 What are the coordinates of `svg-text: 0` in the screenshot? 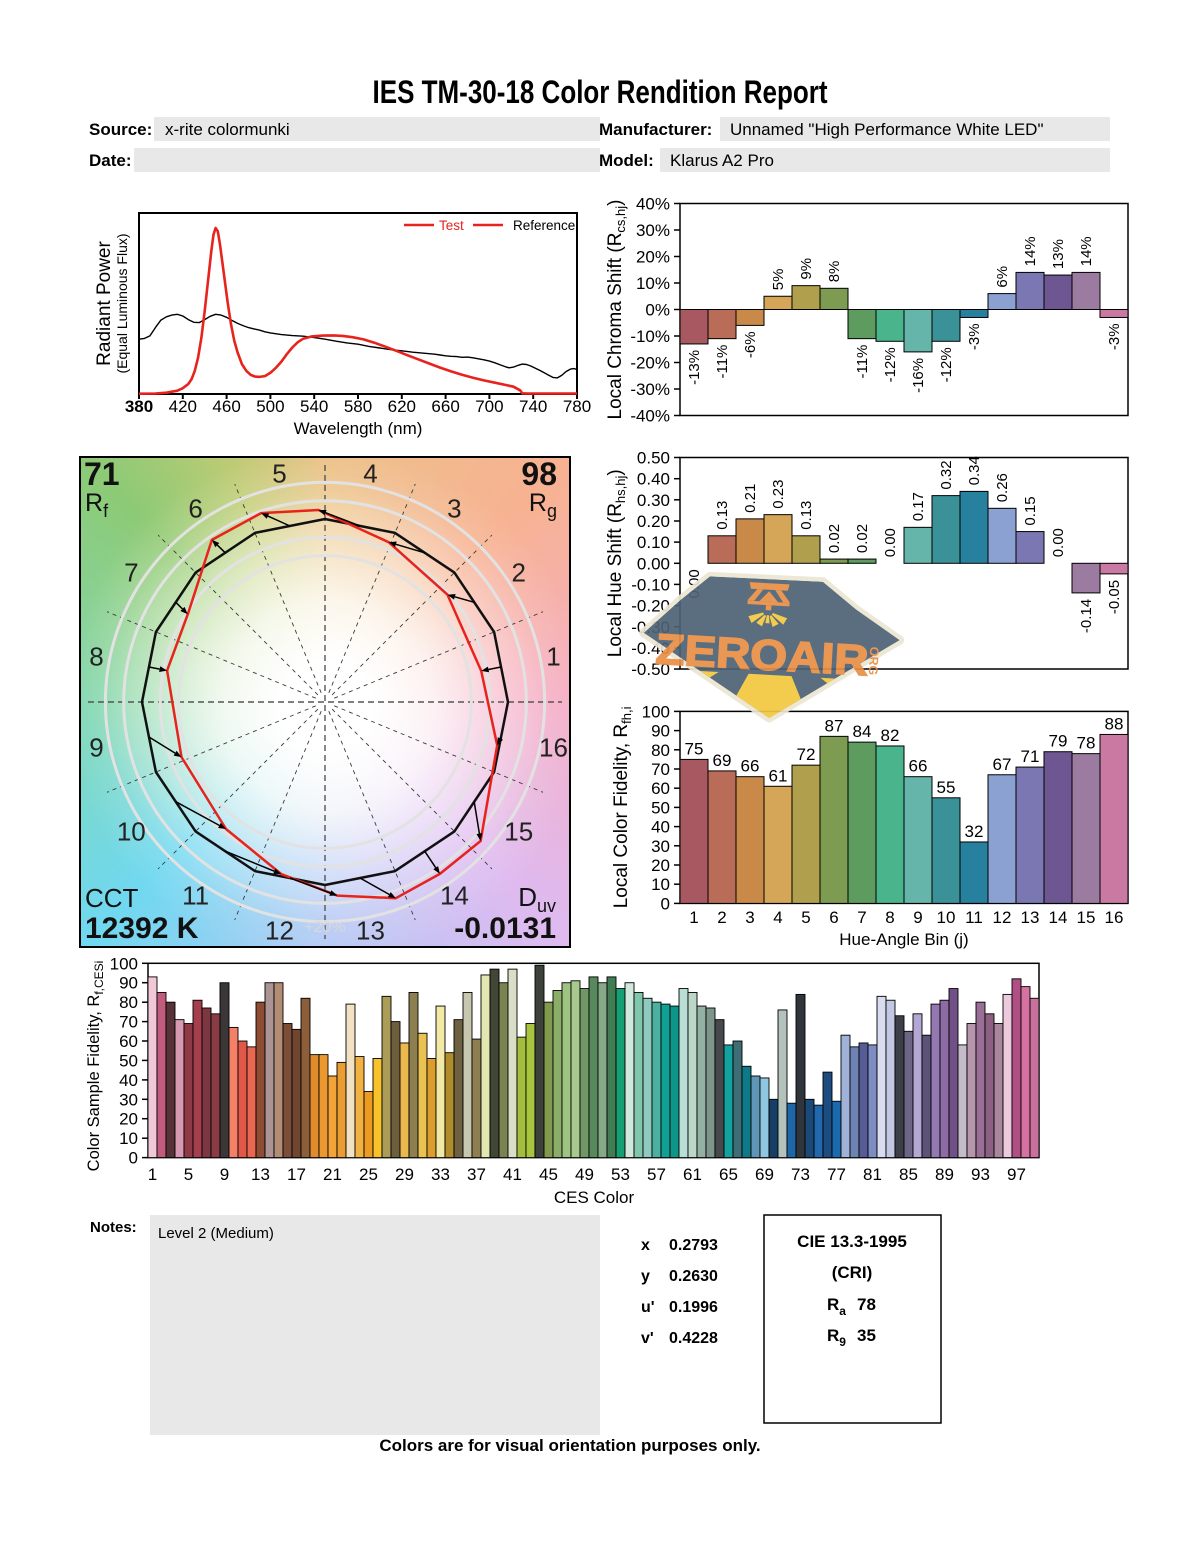 It's located at (665, 903).